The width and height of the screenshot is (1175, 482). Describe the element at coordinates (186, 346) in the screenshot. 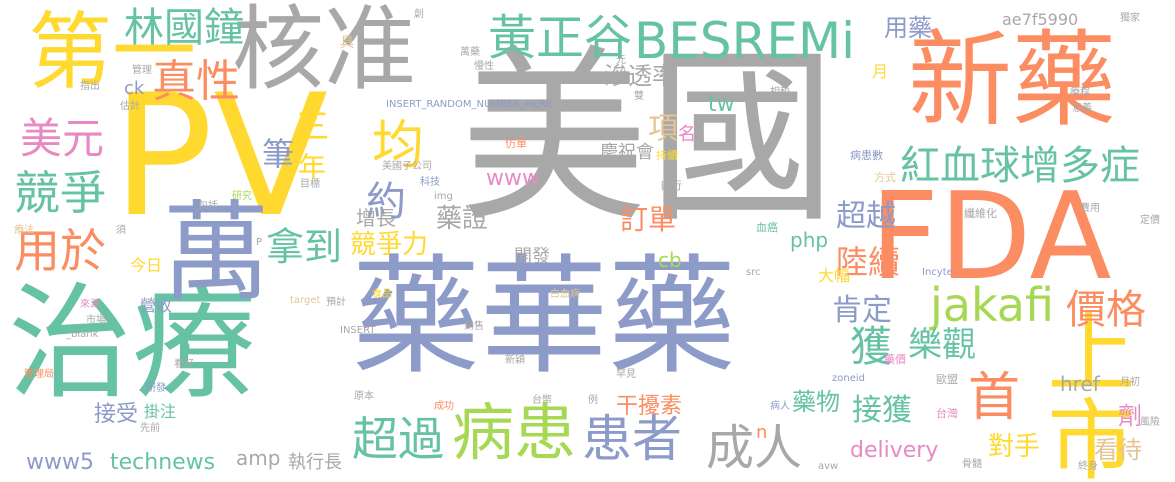

I see `word-a-letter: a` at that location.